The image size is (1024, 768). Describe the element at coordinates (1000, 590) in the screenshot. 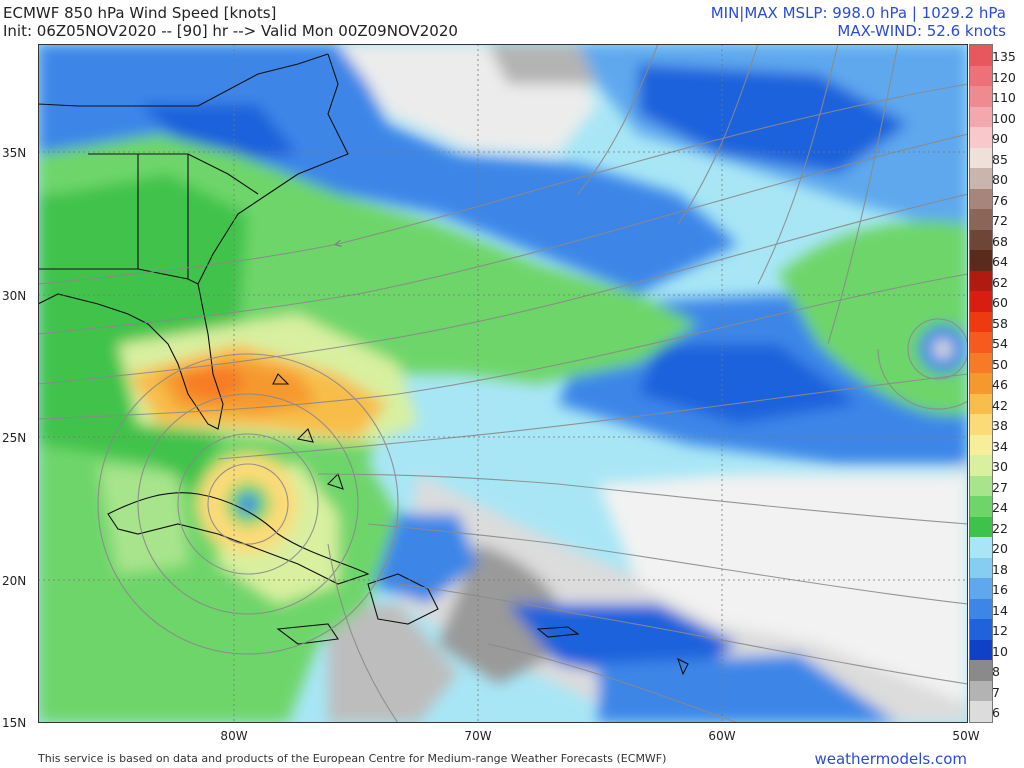

I see `colorbar-label: 16` at that location.